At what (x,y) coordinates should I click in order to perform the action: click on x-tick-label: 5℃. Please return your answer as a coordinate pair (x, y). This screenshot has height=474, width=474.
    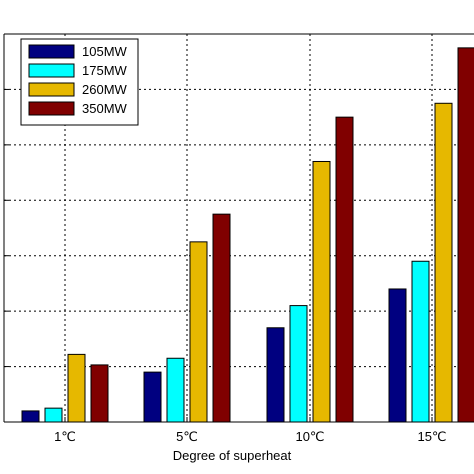
    Looking at the image, I should click on (187, 436).